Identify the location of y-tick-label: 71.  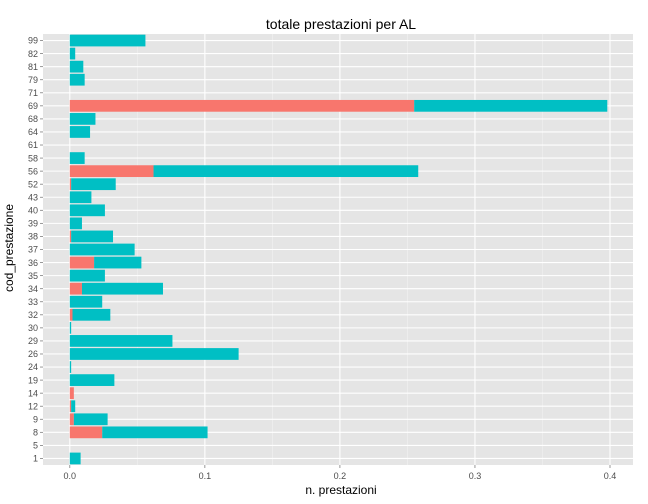
(33, 93).